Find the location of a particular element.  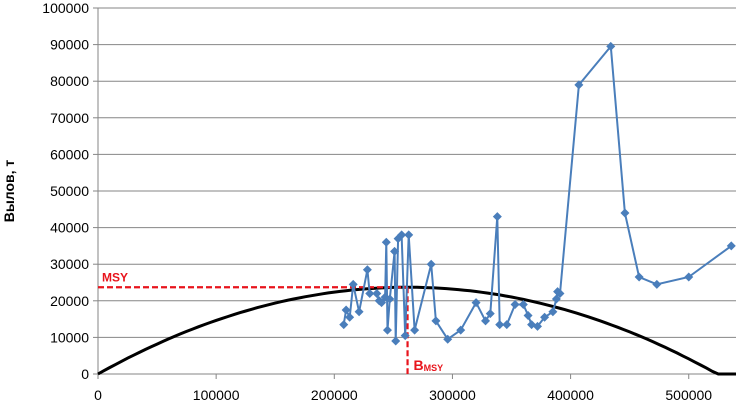

y-tick-label: 0 is located at coordinates (85, 374).